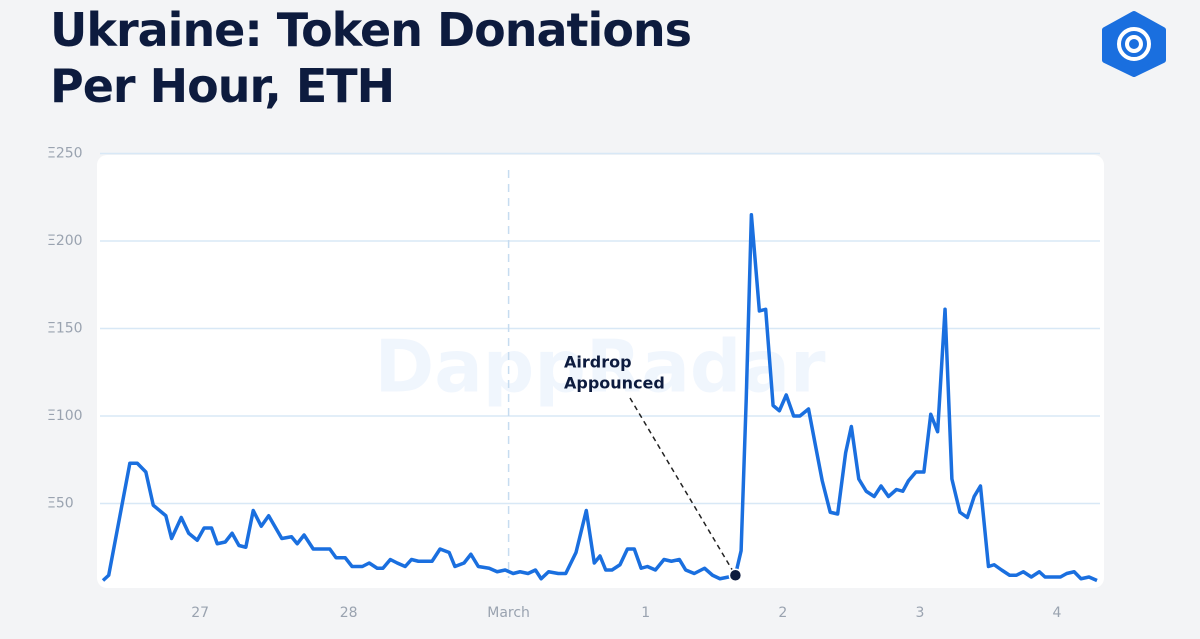  Describe the element at coordinates (60, 504) in the screenshot. I see `y-tick-label: Ξ50` at that location.